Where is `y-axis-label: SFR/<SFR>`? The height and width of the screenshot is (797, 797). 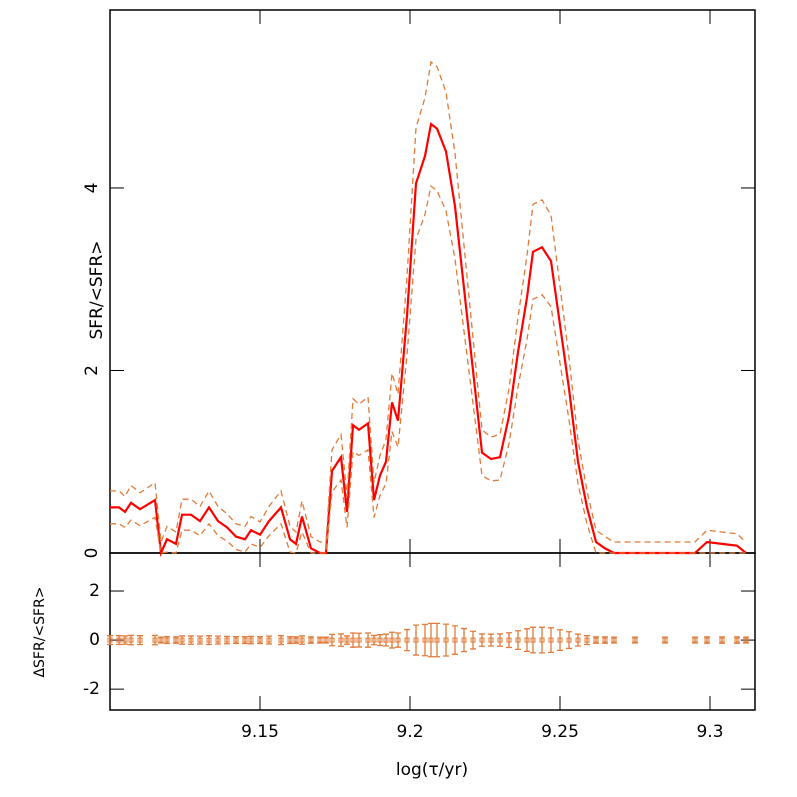
y-axis-label: SFR/<SFR> is located at coordinates (97, 290).